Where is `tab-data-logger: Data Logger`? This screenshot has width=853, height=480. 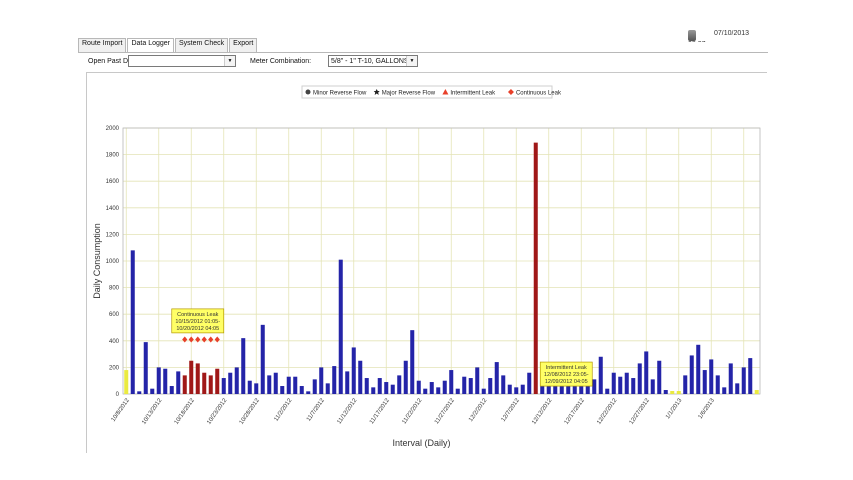 tab-data-logger: Data Logger is located at coordinates (150, 45).